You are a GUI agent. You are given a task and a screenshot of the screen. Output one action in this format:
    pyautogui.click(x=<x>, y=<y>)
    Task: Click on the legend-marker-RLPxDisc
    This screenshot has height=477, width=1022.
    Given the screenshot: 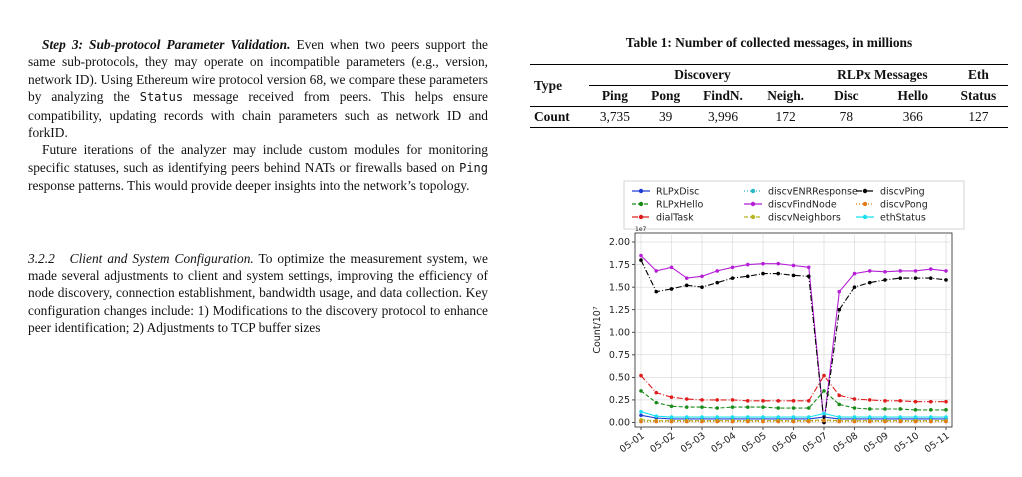 What is the action you would take?
    pyautogui.click(x=641, y=191)
    